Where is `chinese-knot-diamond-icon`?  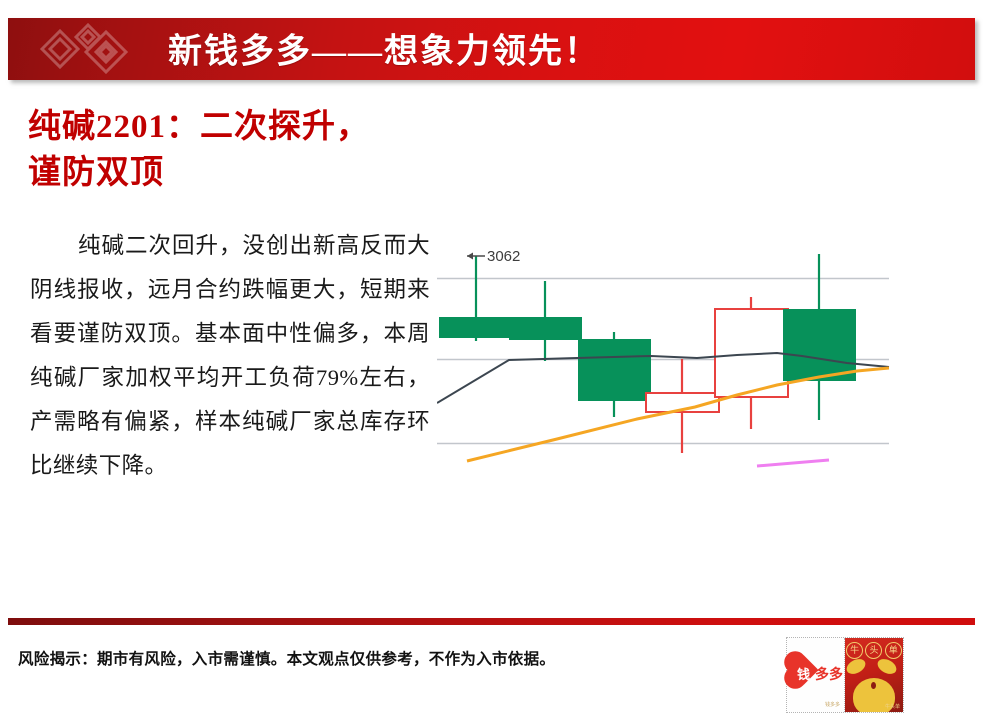 chinese-knot-diamond-icon is located at coordinates (84, 48).